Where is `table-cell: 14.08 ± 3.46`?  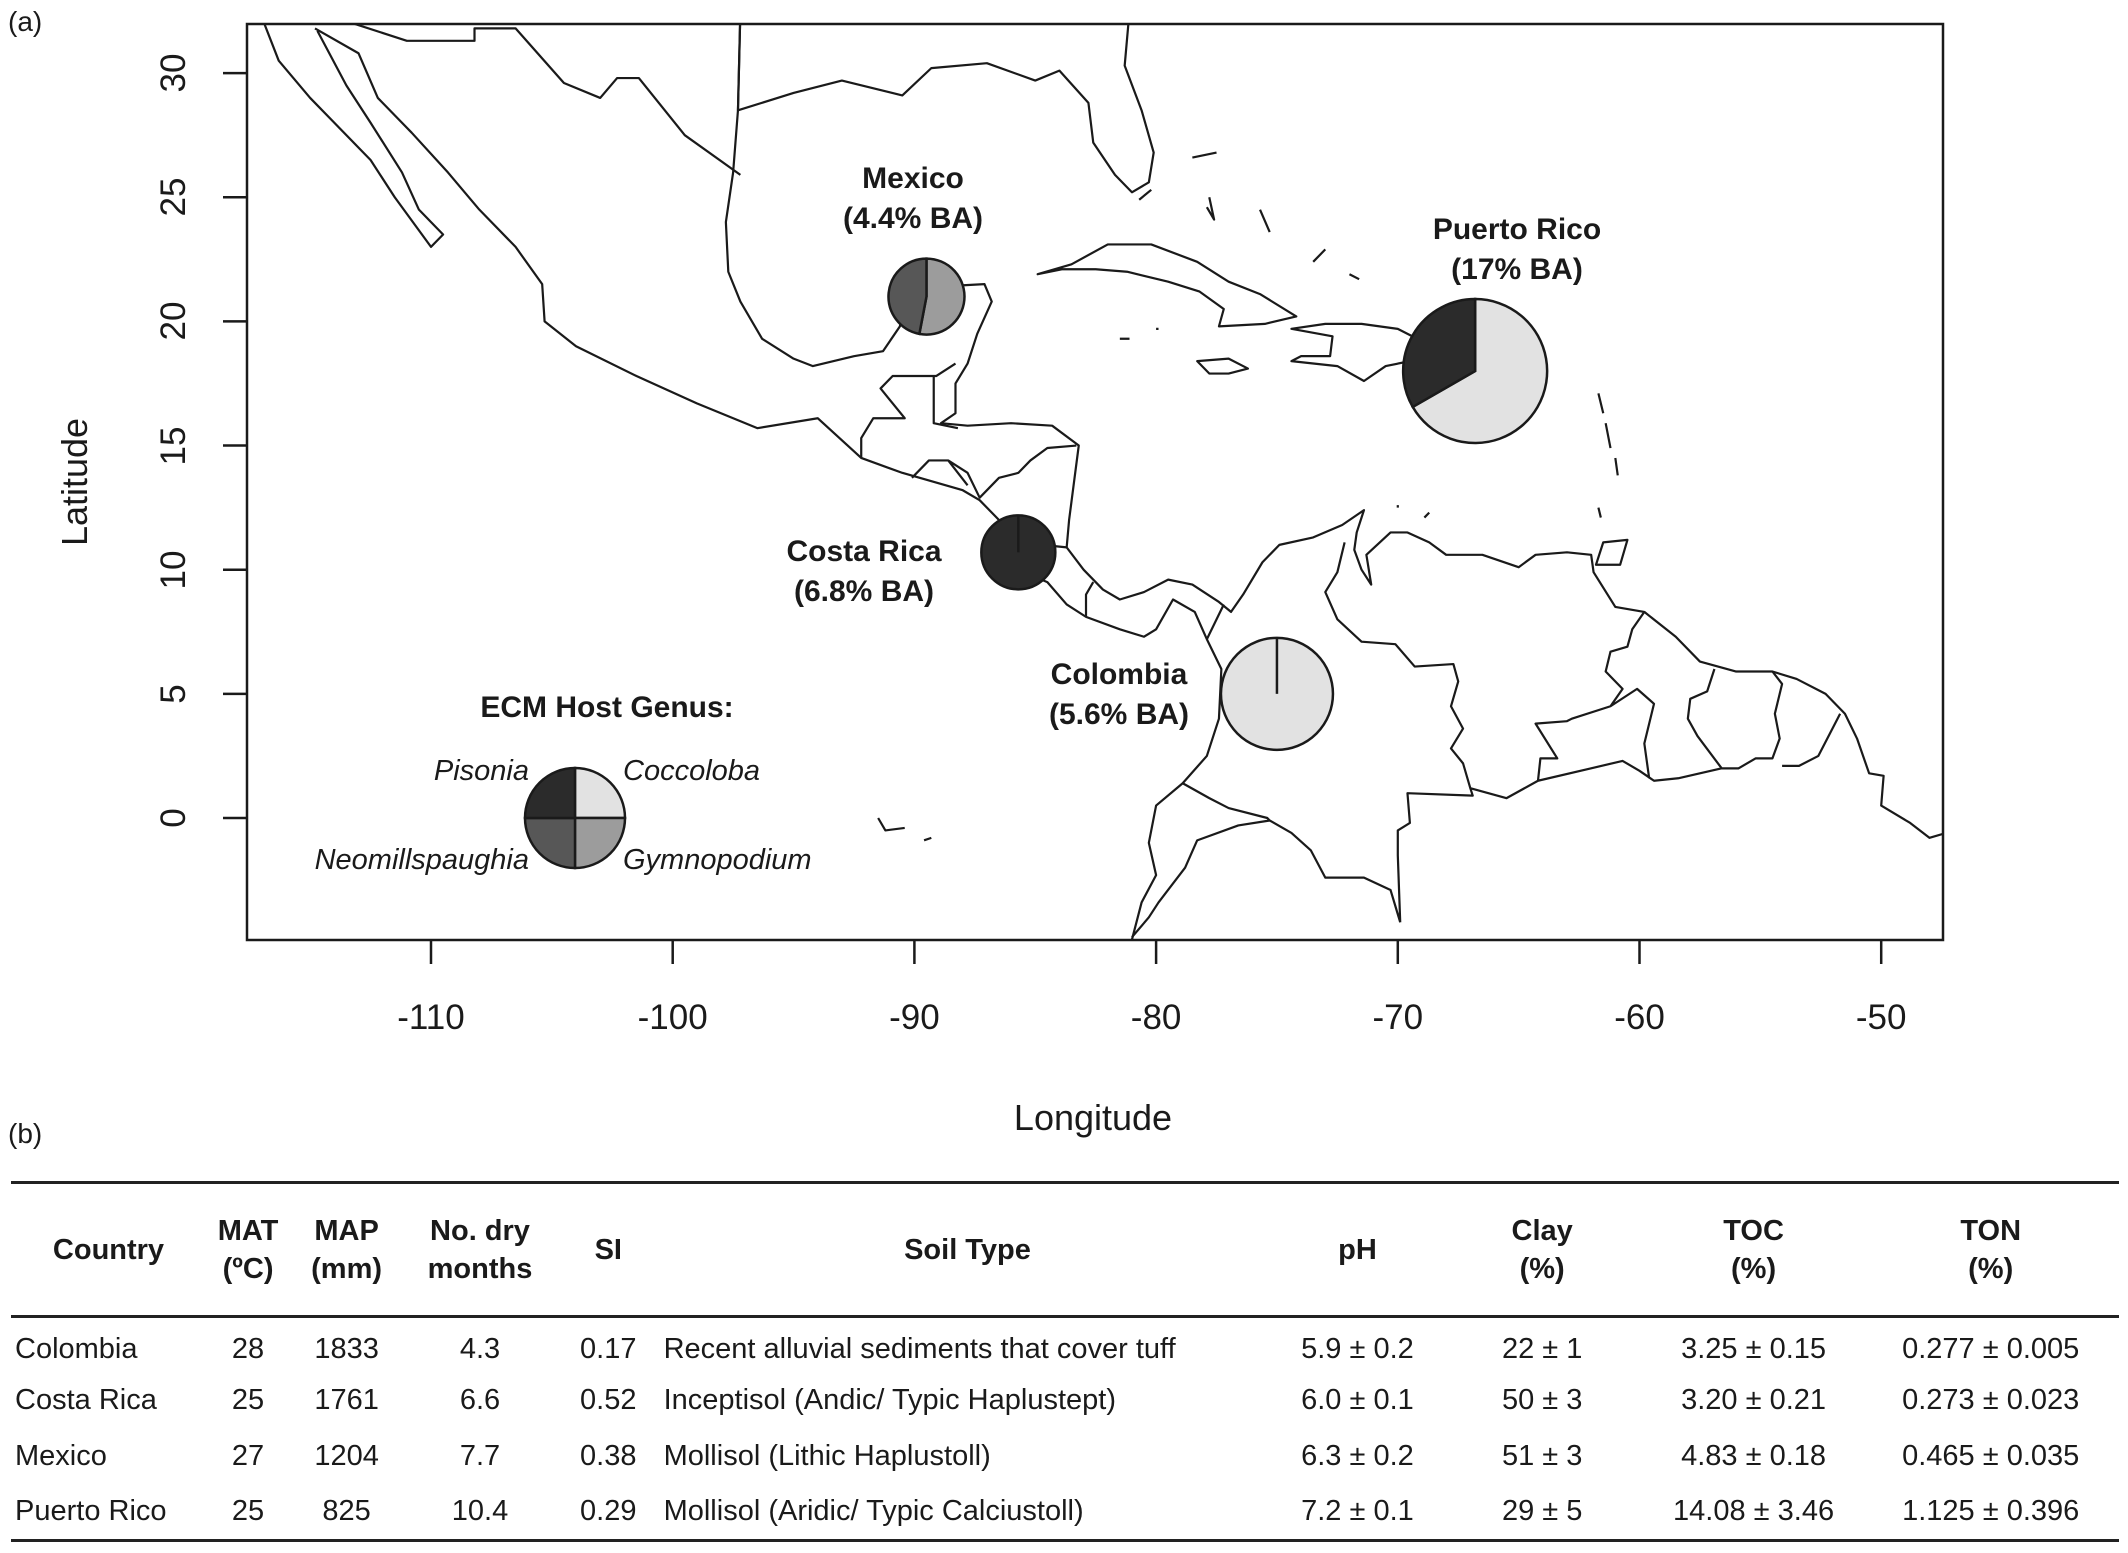
table-cell: 14.08 ± 3.46 is located at coordinates (1754, 1511).